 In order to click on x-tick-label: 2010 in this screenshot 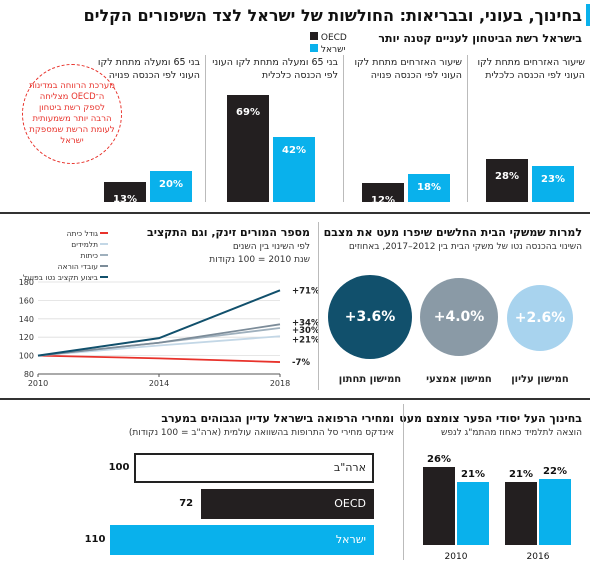, I will do `click(38, 383)`.